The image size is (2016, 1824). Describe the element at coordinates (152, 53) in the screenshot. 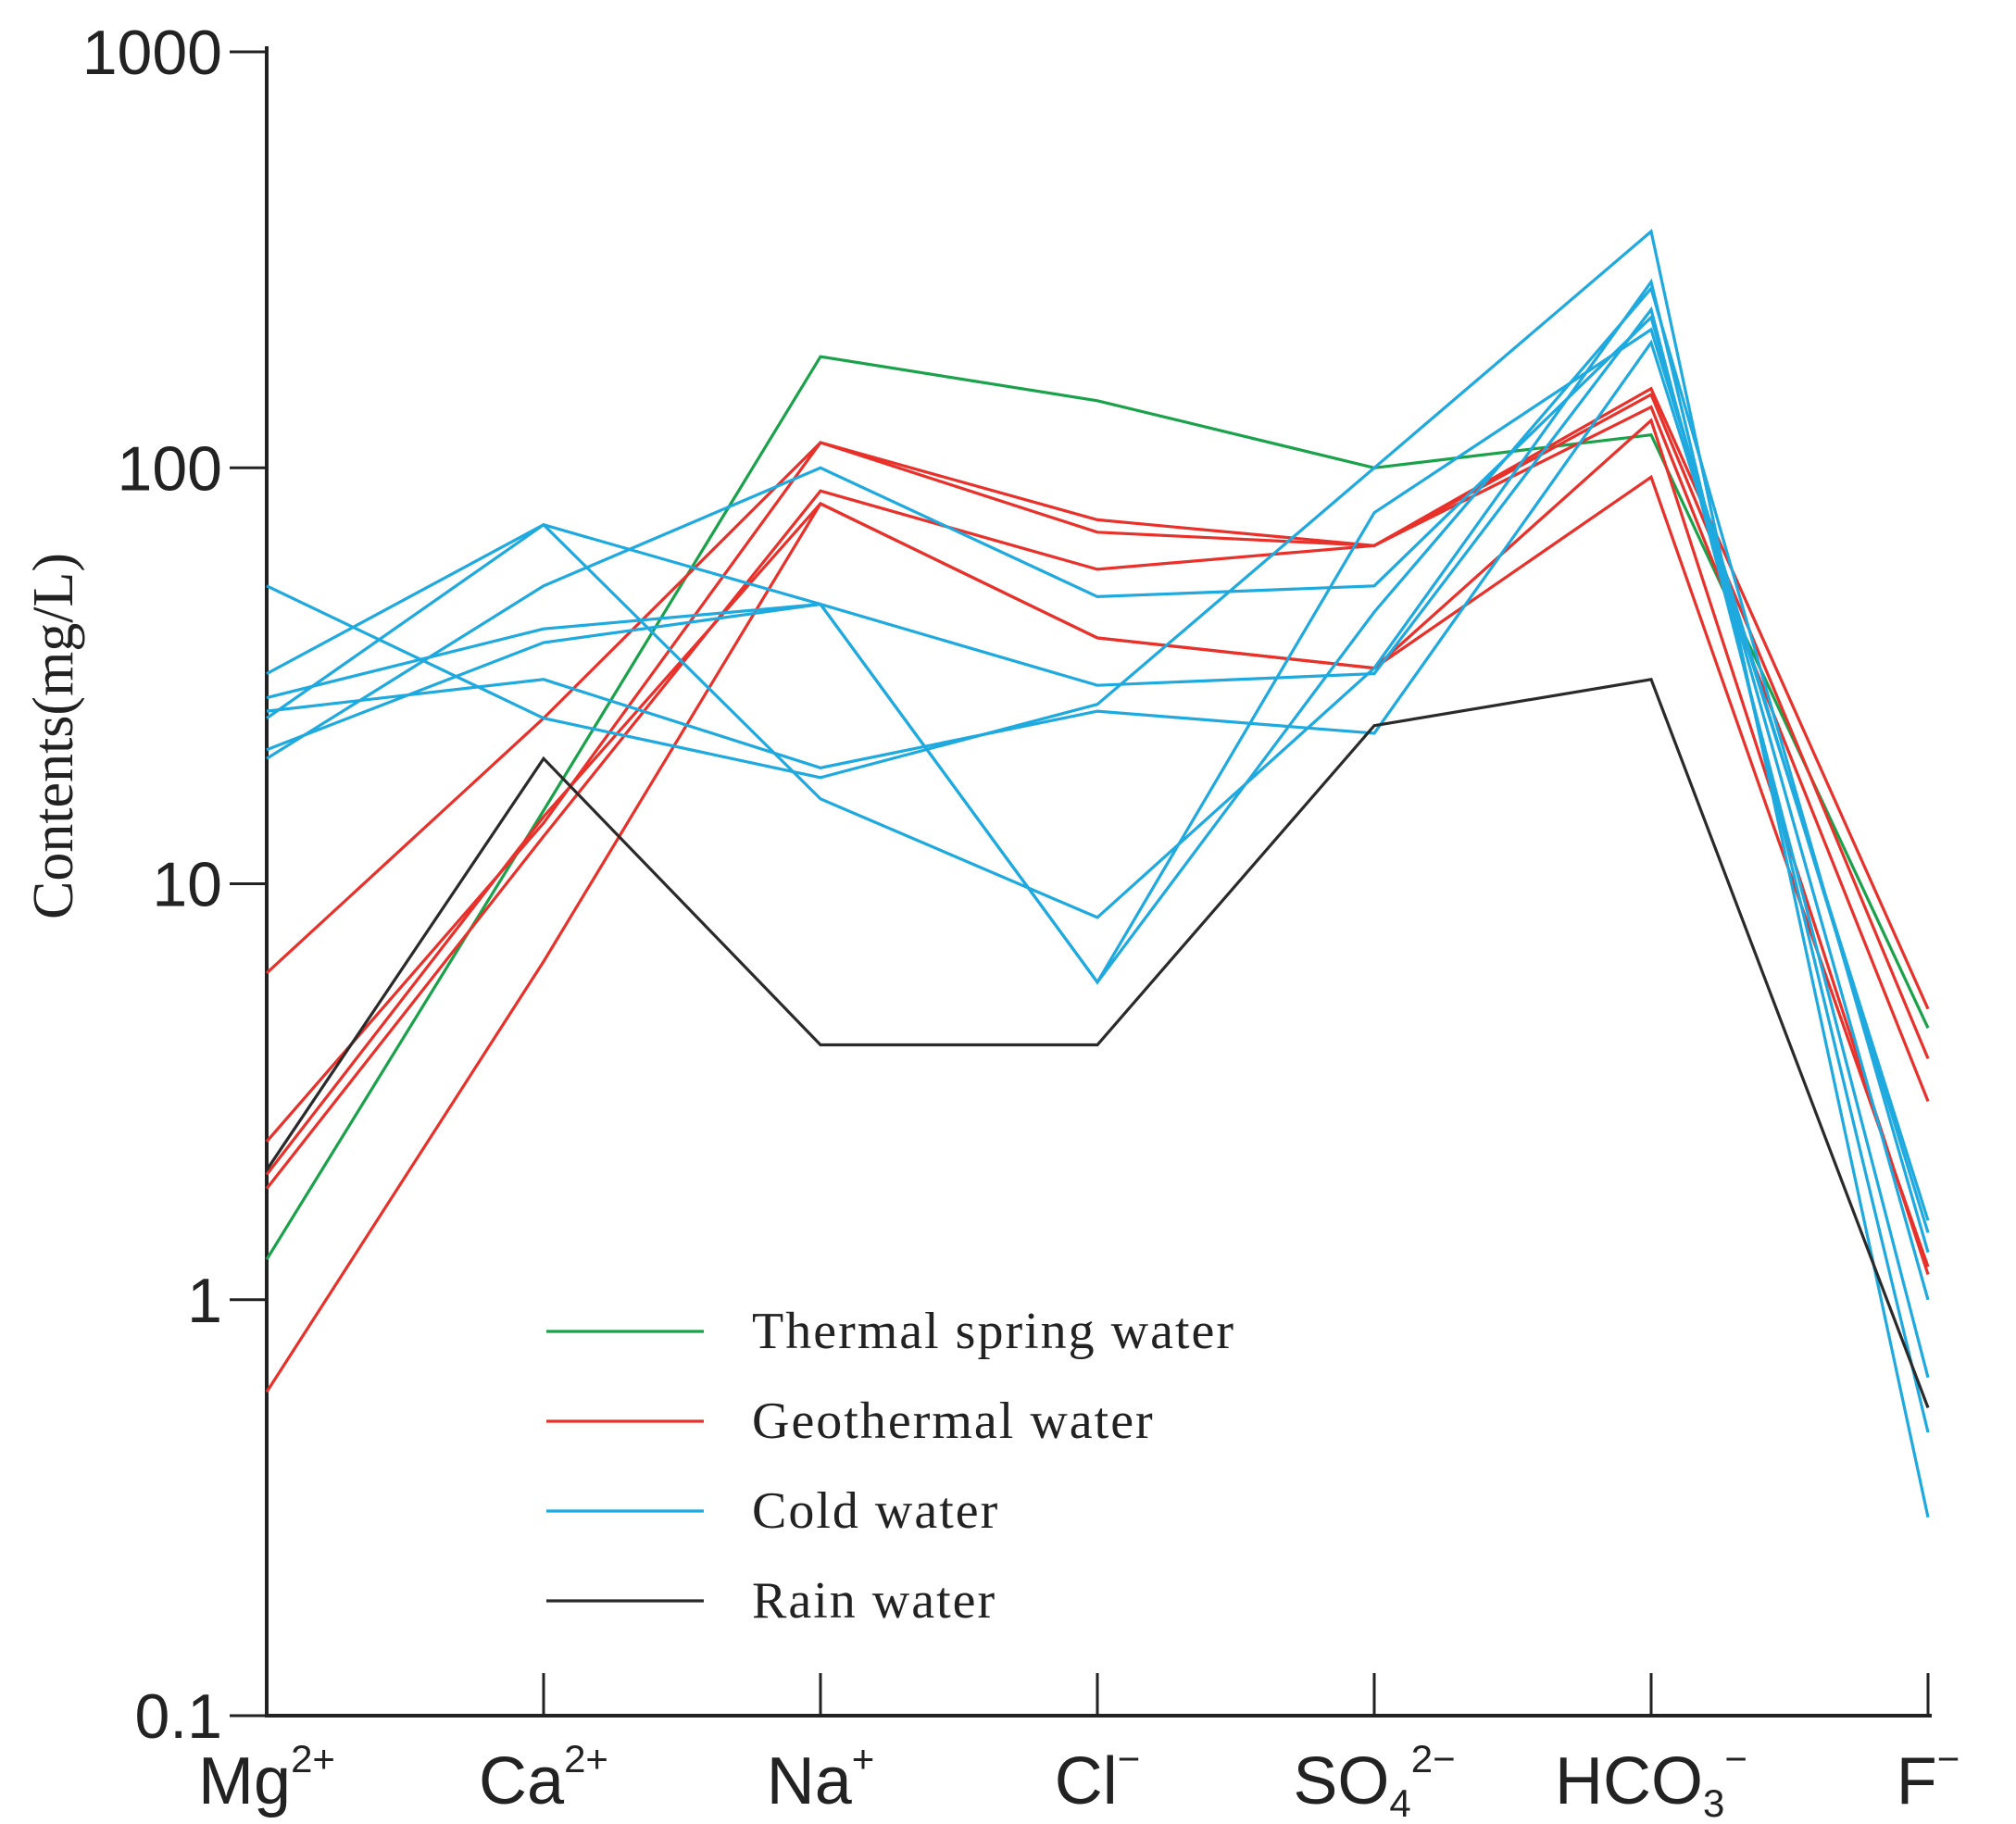

I see `y-tick-label: 1000` at that location.